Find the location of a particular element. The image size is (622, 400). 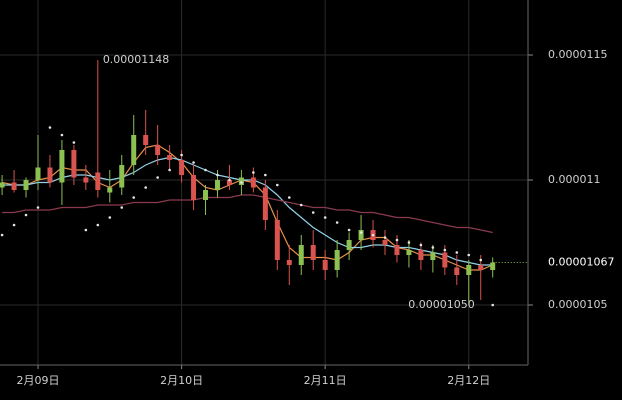

last-price-label: 0.00001067 is located at coordinates (581, 262).